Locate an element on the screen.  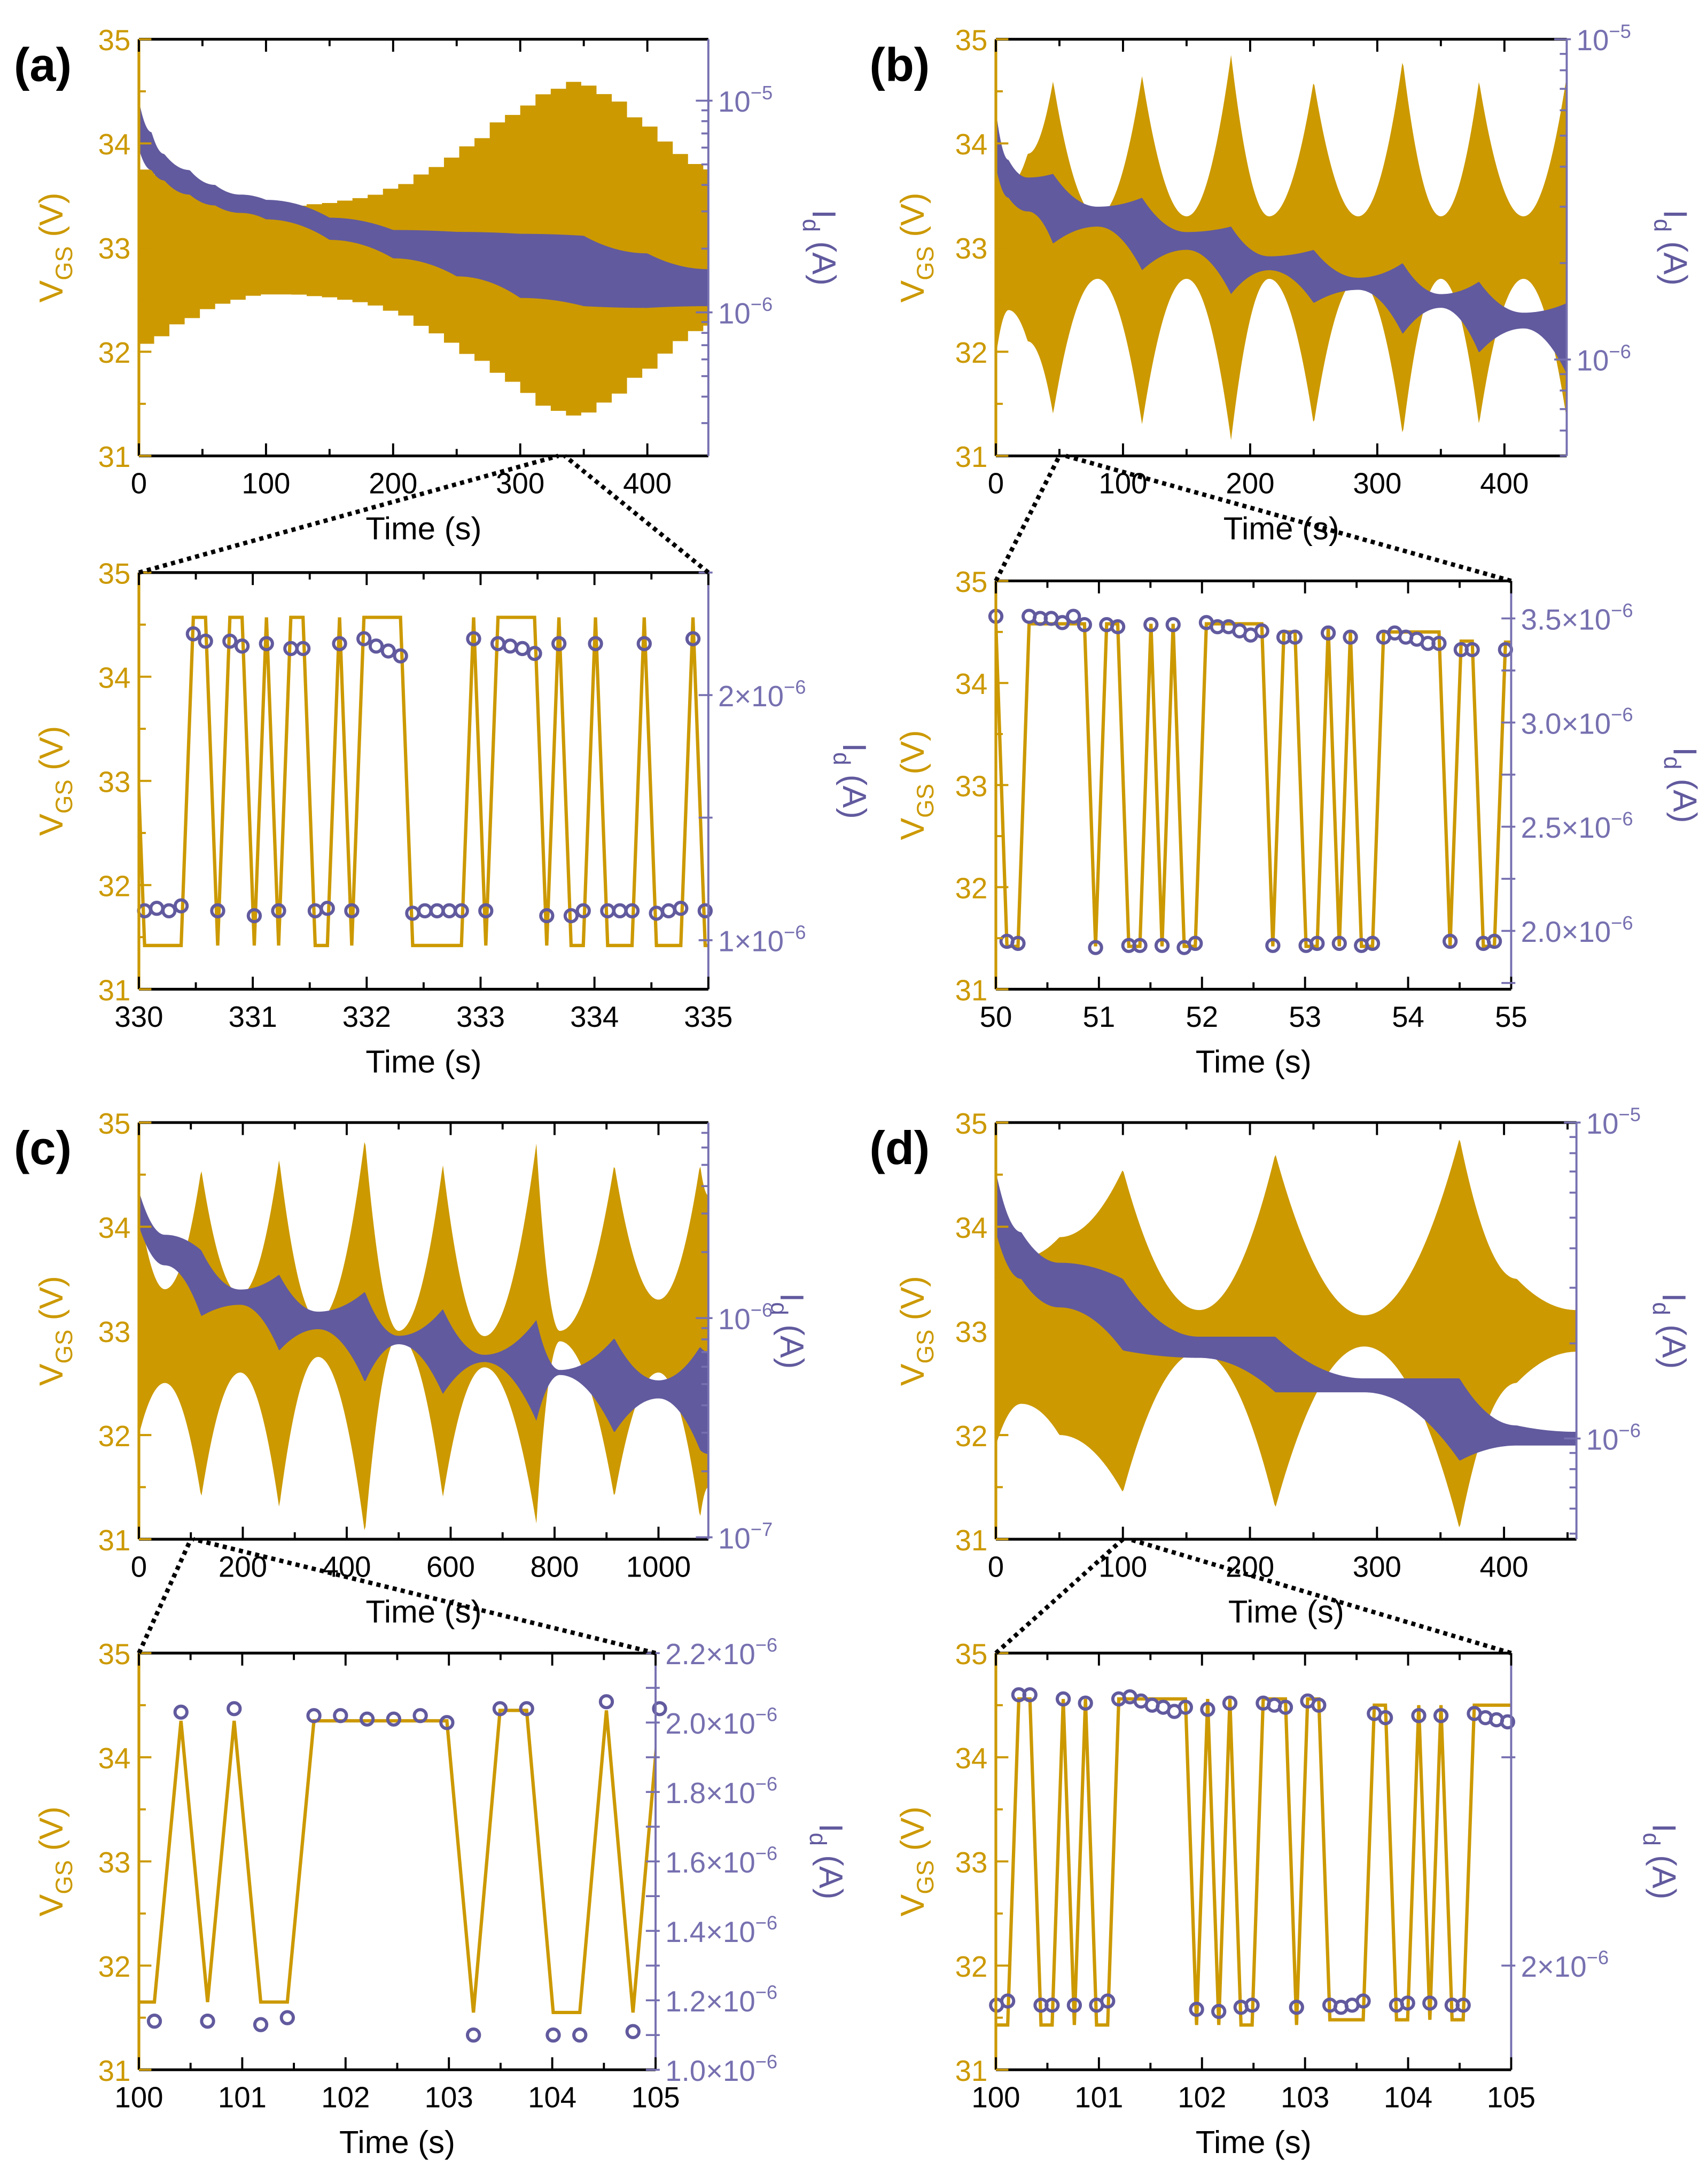
tick-label-exponent: −5 is located at coordinates (1630, 1115).